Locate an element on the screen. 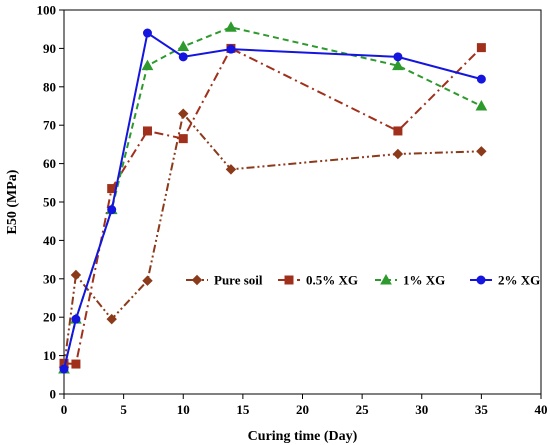 This screenshot has width=550, height=445. legend-item: 1% XG is located at coordinates (410, 280).